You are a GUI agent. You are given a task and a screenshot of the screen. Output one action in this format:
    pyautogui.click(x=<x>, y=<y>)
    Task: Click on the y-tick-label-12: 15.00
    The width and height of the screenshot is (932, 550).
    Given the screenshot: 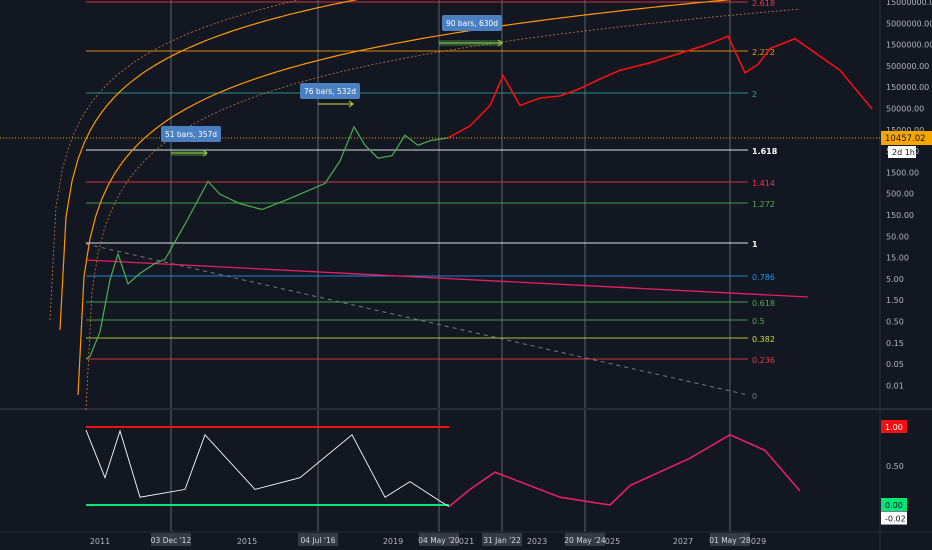 What is the action you would take?
    pyautogui.click(x=897, y=258)
    